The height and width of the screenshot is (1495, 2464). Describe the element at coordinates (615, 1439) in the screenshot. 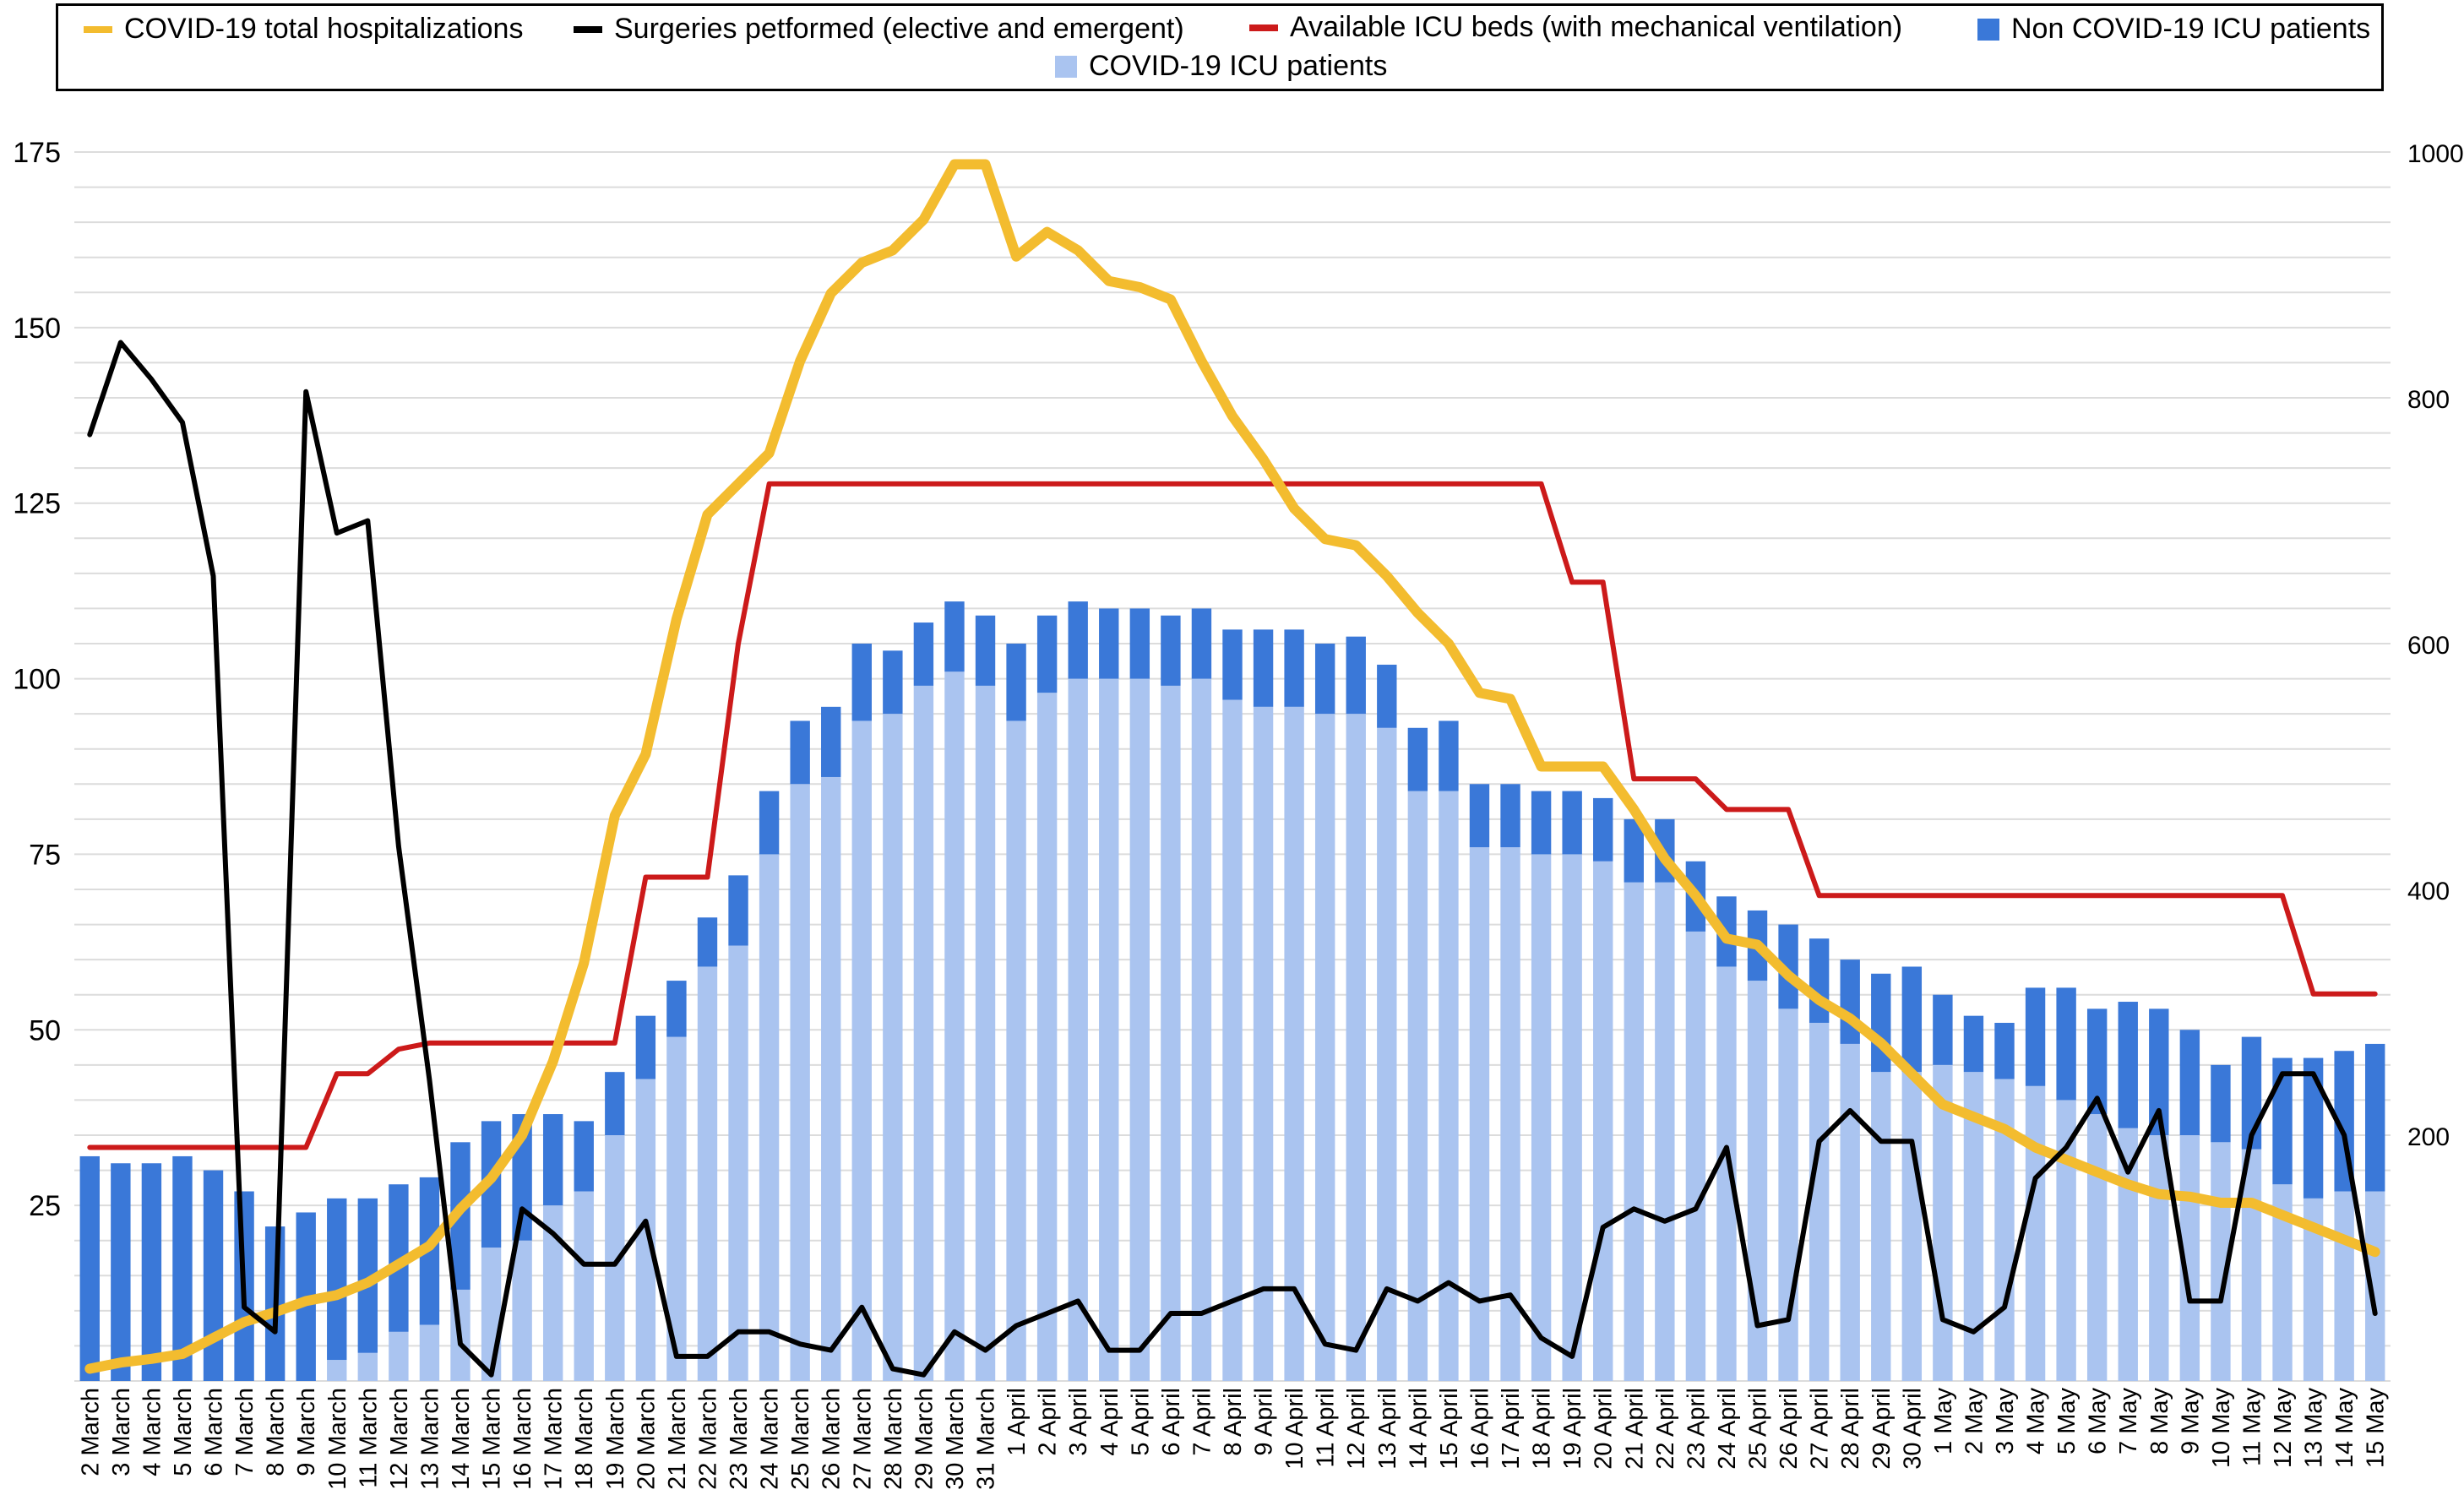

I see `x-tick-label: 19 March` at that location.